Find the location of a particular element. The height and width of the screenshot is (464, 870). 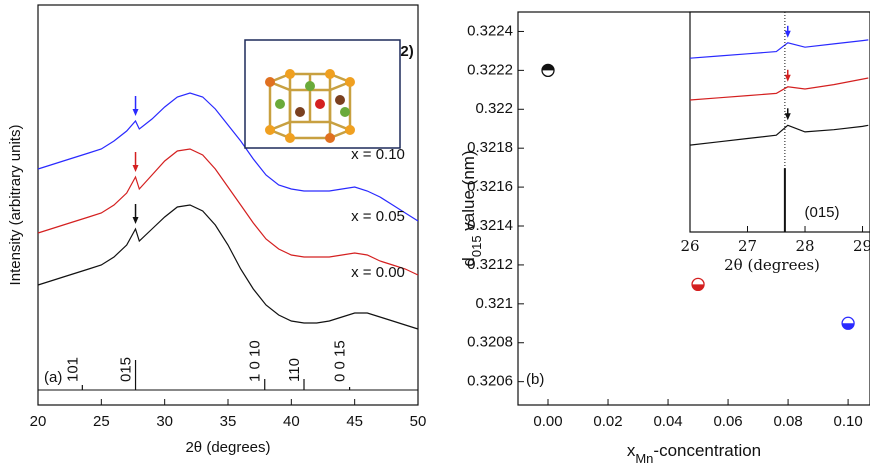

stick-label: 0 0 15 is located at coordinates (340, 361).